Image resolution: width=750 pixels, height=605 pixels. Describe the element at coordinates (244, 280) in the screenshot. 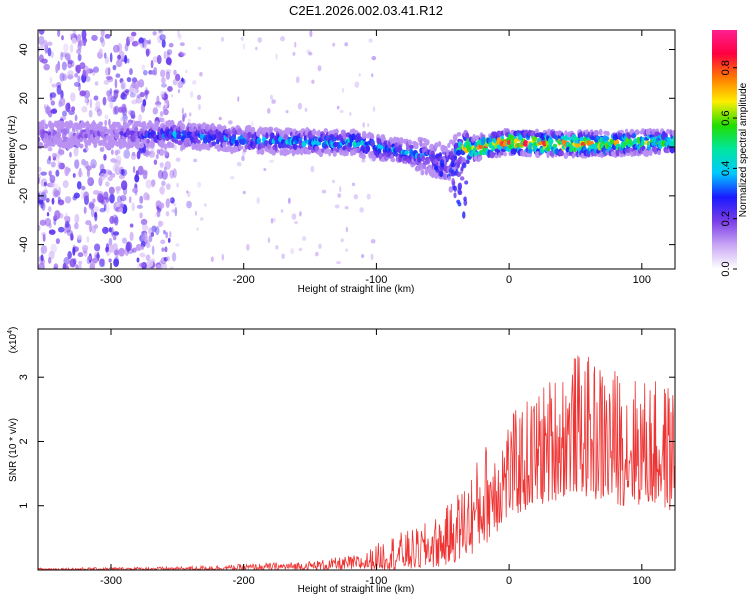

I see `spectrogram-x-tick-label: -200` at that location.